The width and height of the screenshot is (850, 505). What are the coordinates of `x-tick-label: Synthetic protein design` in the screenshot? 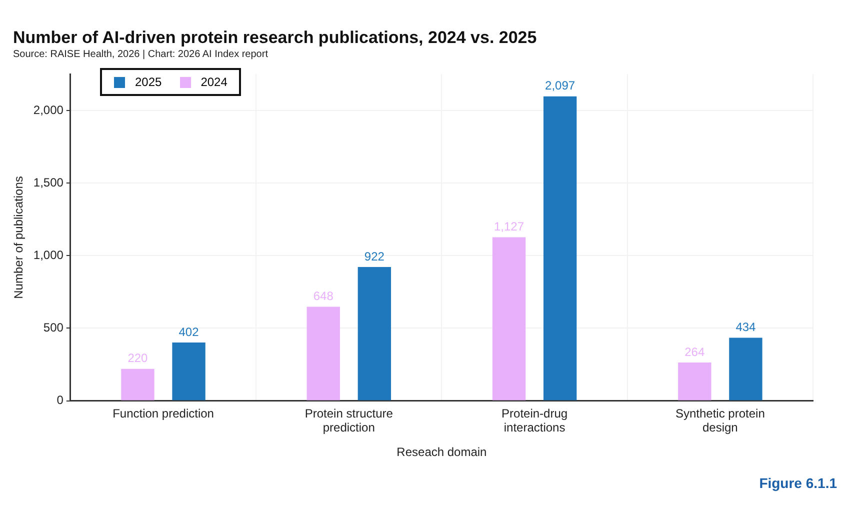 It's located at (720, 420).